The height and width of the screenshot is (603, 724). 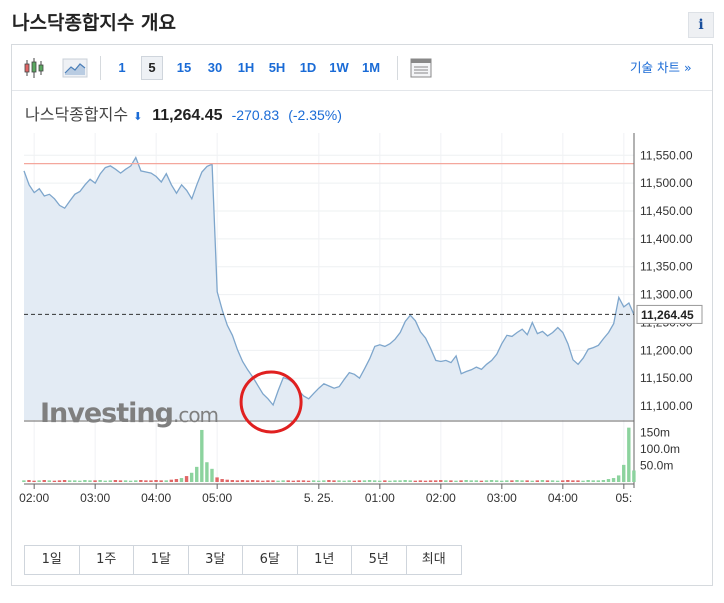 I want to click on current-price-label: 11,264.45, so click(x=667, y=315).